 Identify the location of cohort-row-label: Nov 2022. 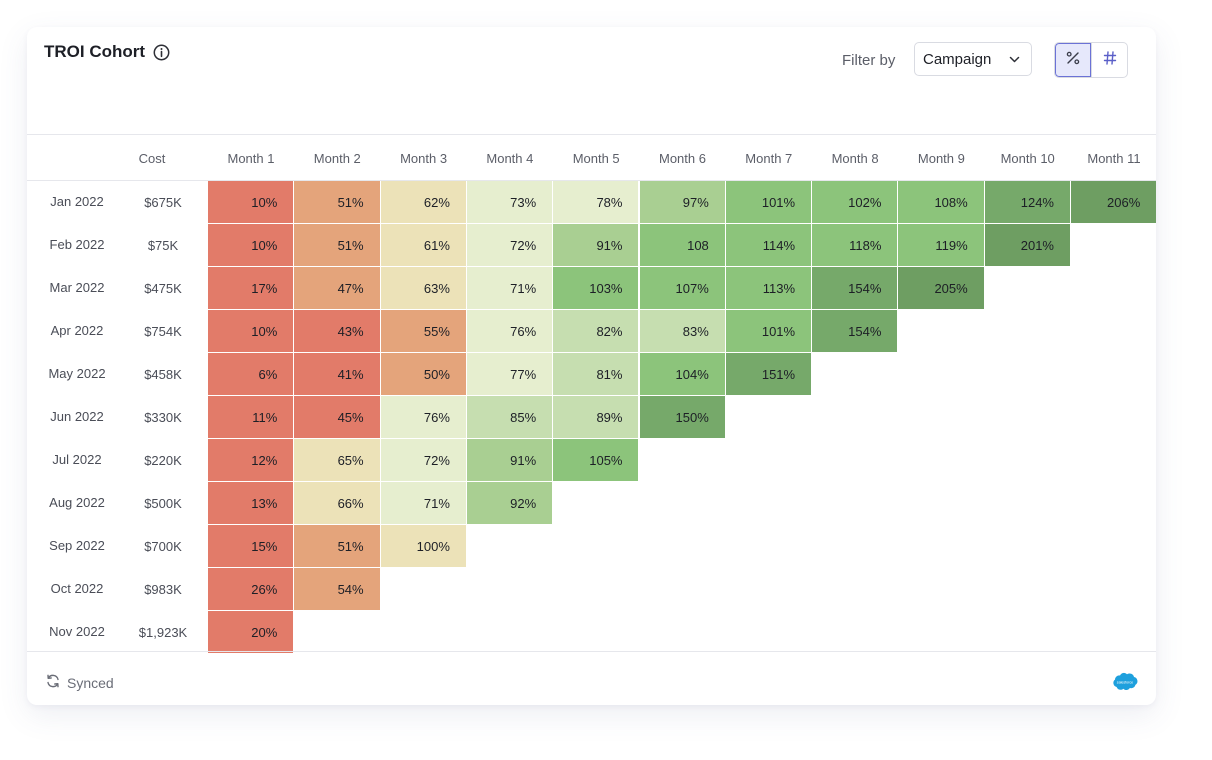
(77, 631).